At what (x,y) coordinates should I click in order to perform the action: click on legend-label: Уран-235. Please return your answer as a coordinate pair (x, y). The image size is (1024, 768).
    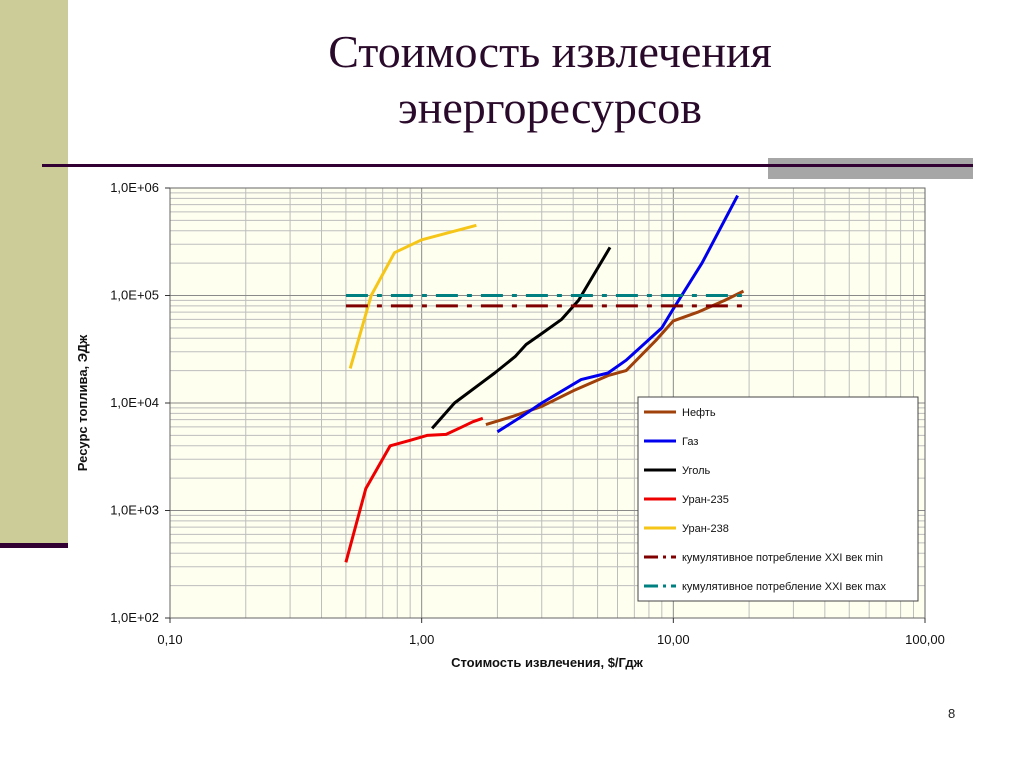
    Looking at the image, I should click on (705, 500).